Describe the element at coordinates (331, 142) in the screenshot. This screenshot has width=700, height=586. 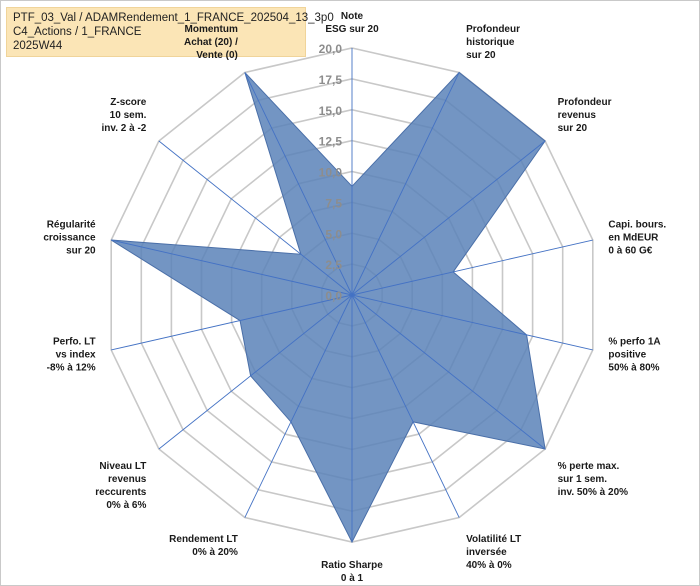
I see `tick-label: 12,5` at that location.